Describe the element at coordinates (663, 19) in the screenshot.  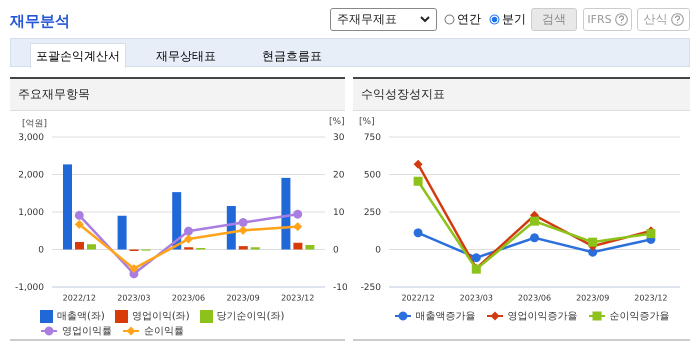
I see `text: 산식` at that location.